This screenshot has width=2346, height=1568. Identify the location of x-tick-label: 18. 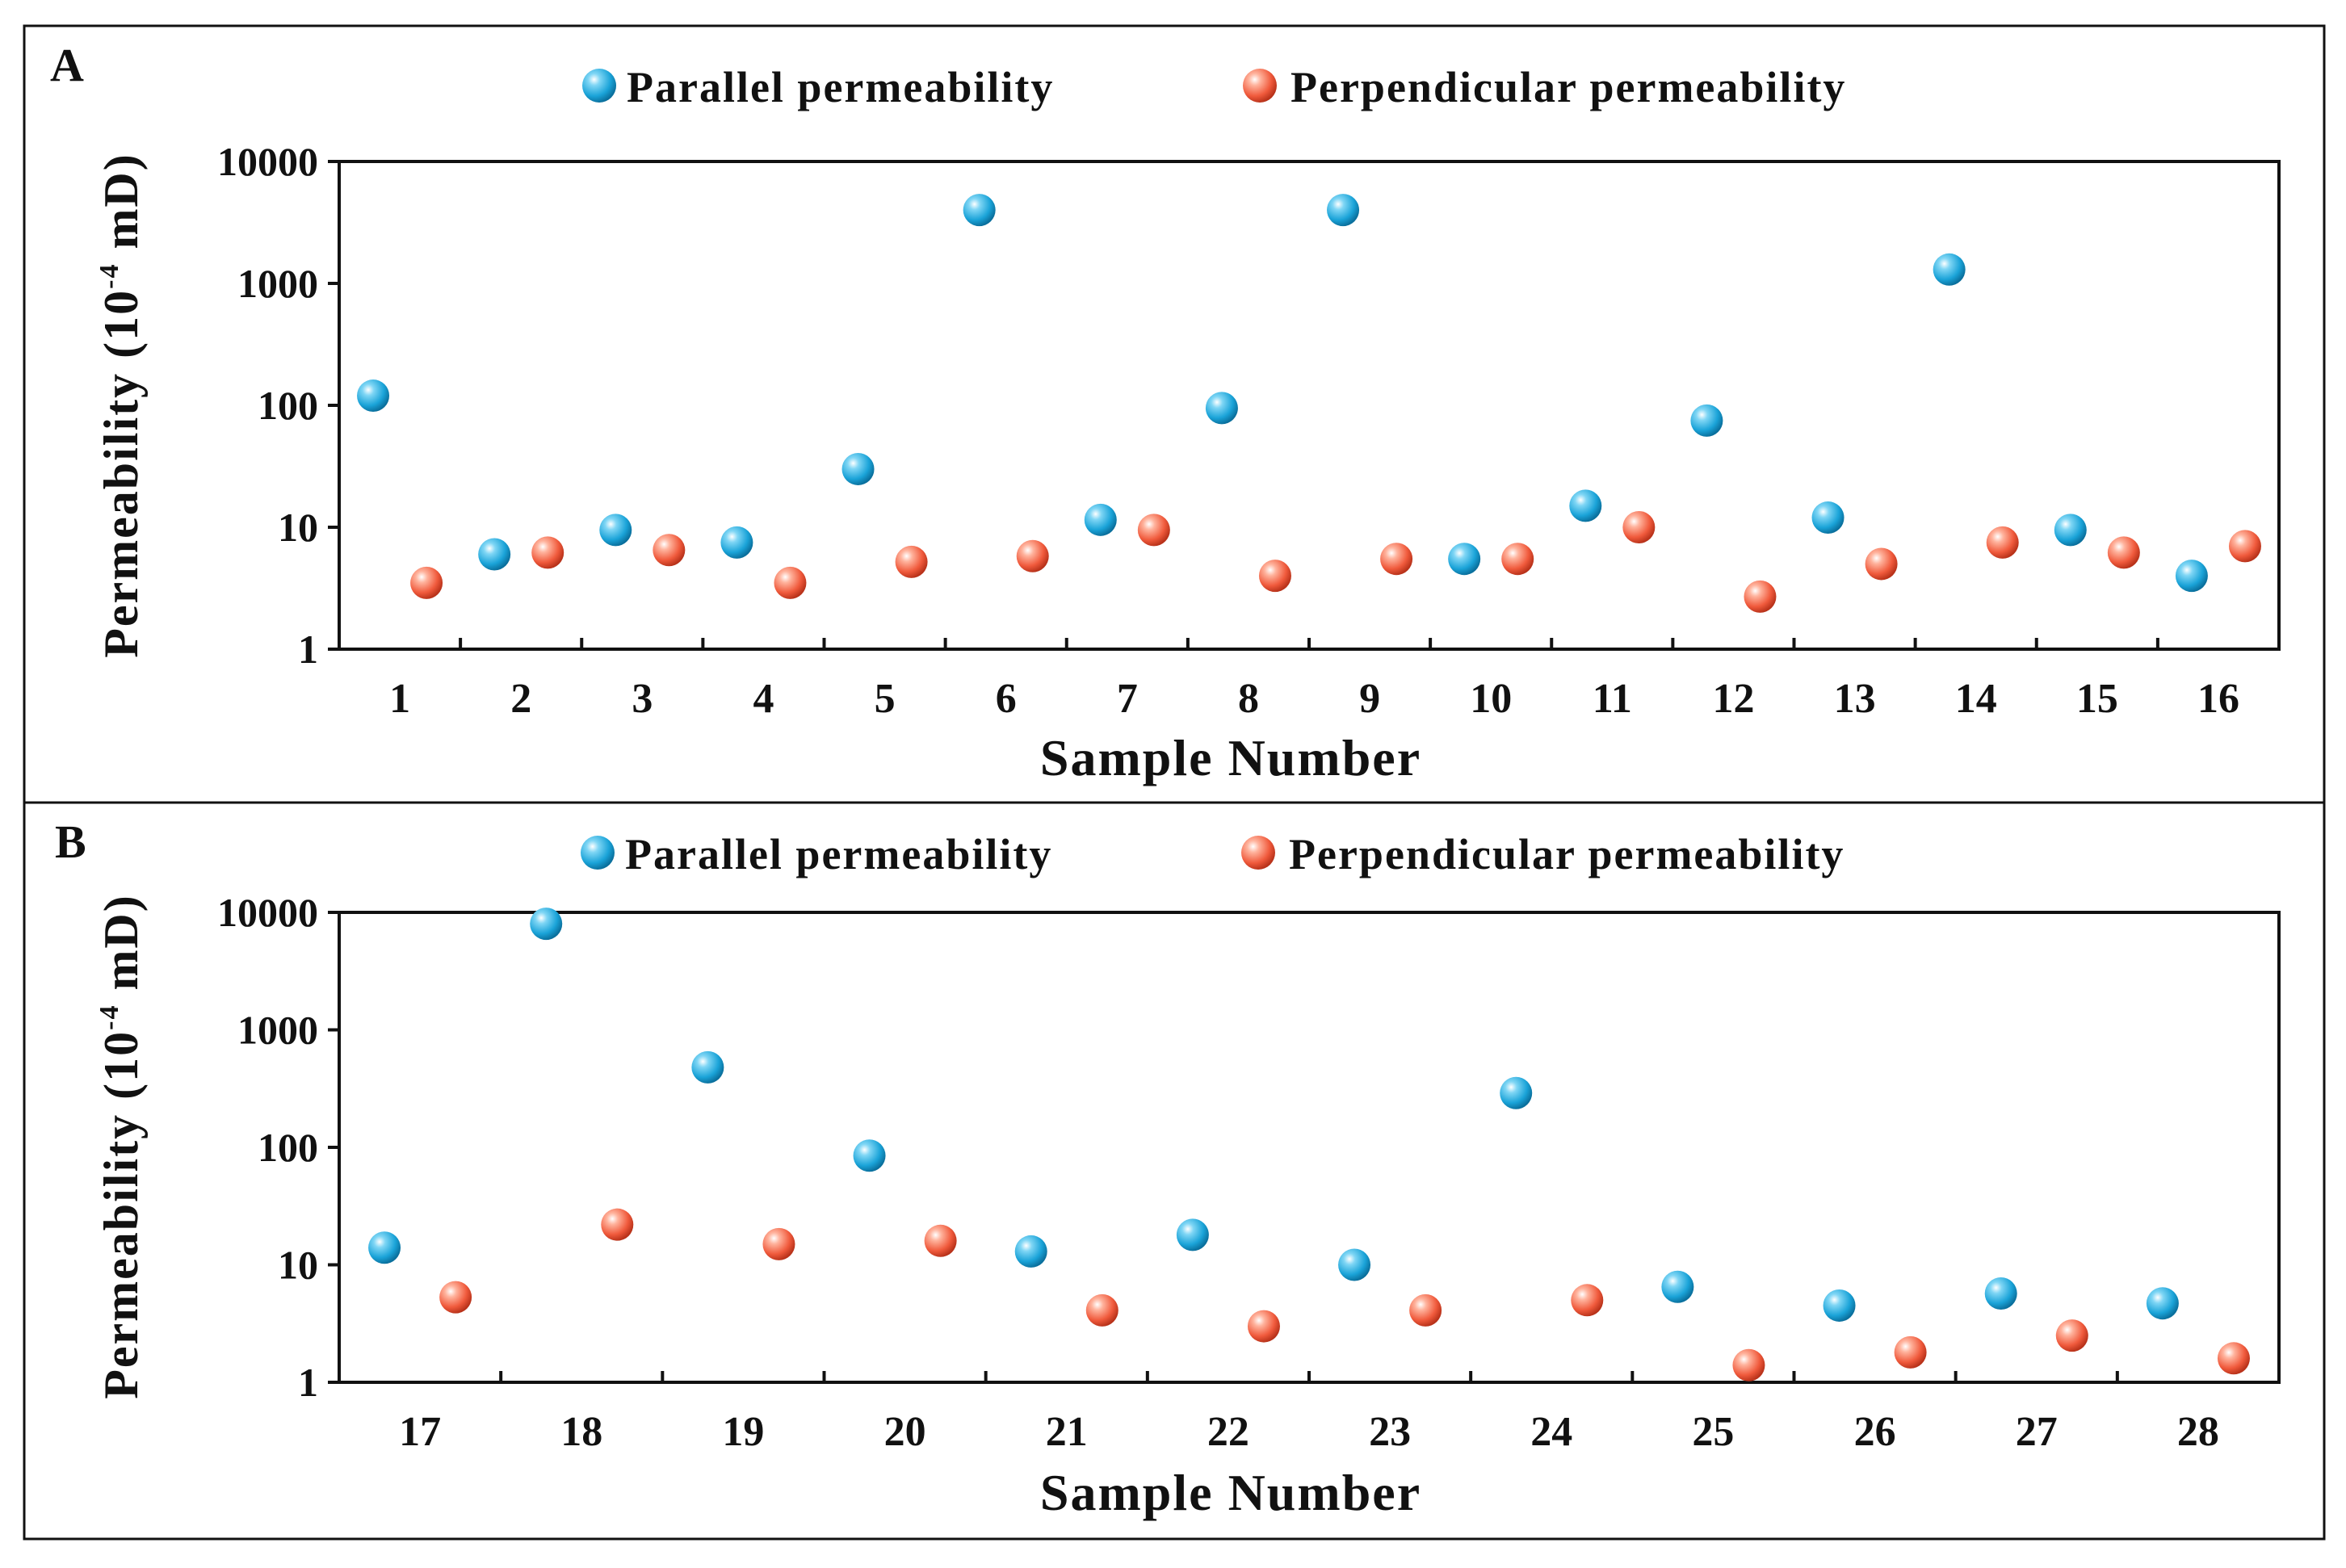
(581, 1432).